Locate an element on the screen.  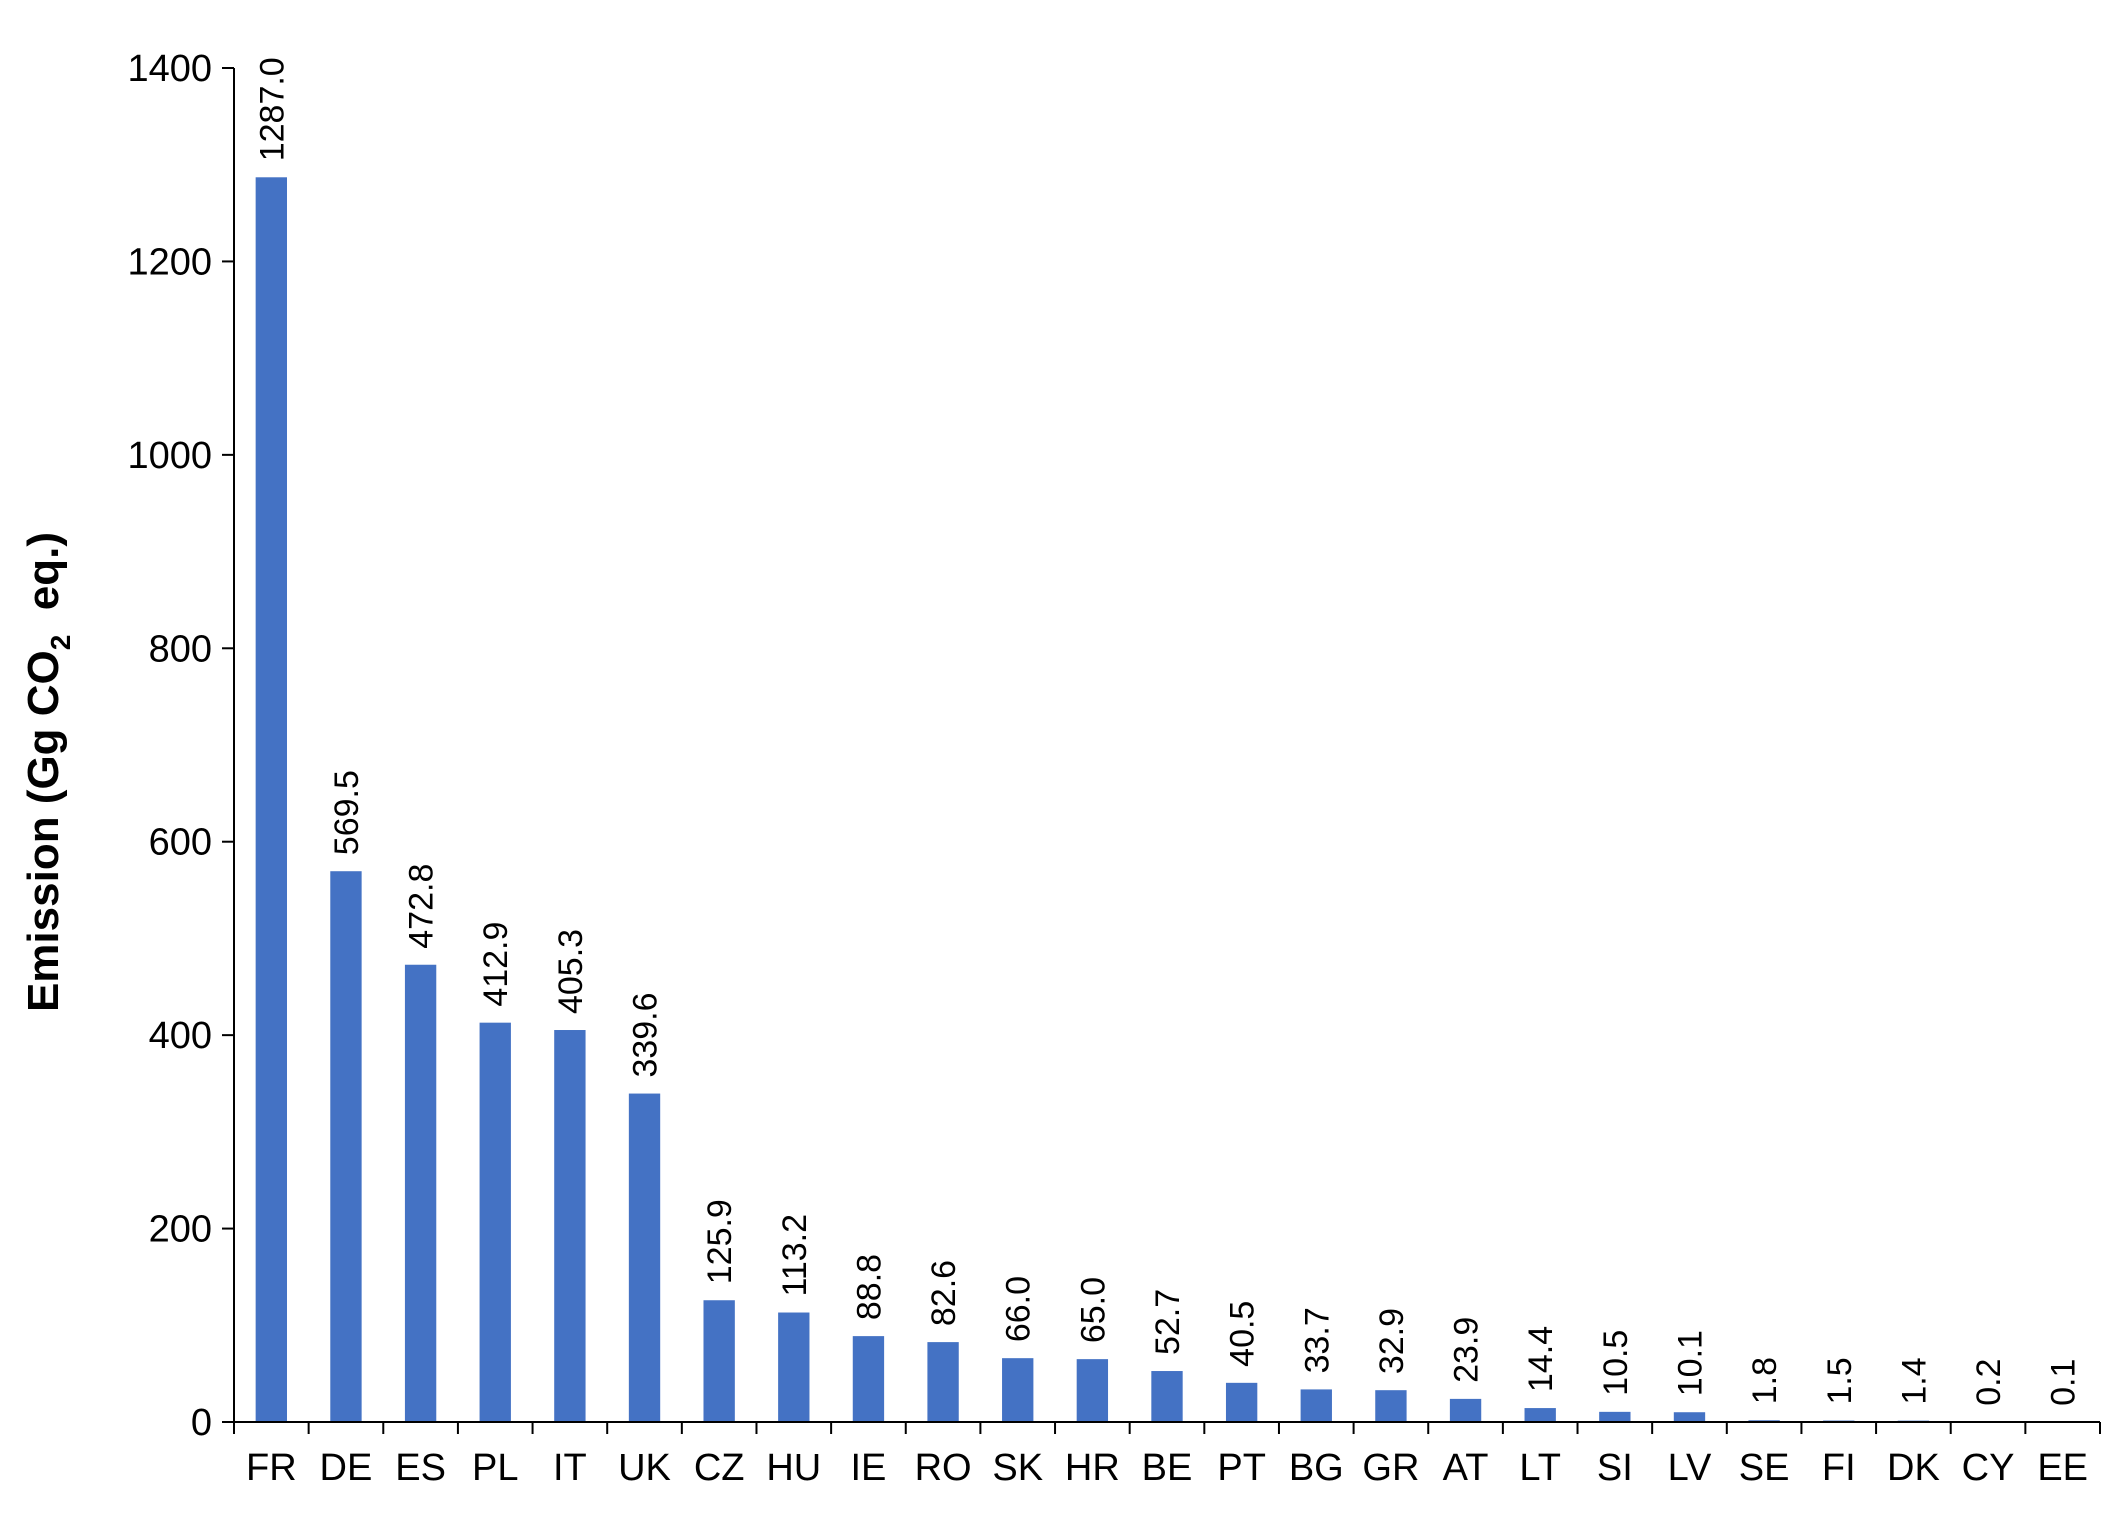
x-tick-label-lt: LT is located at coordinates (1540, 1468).